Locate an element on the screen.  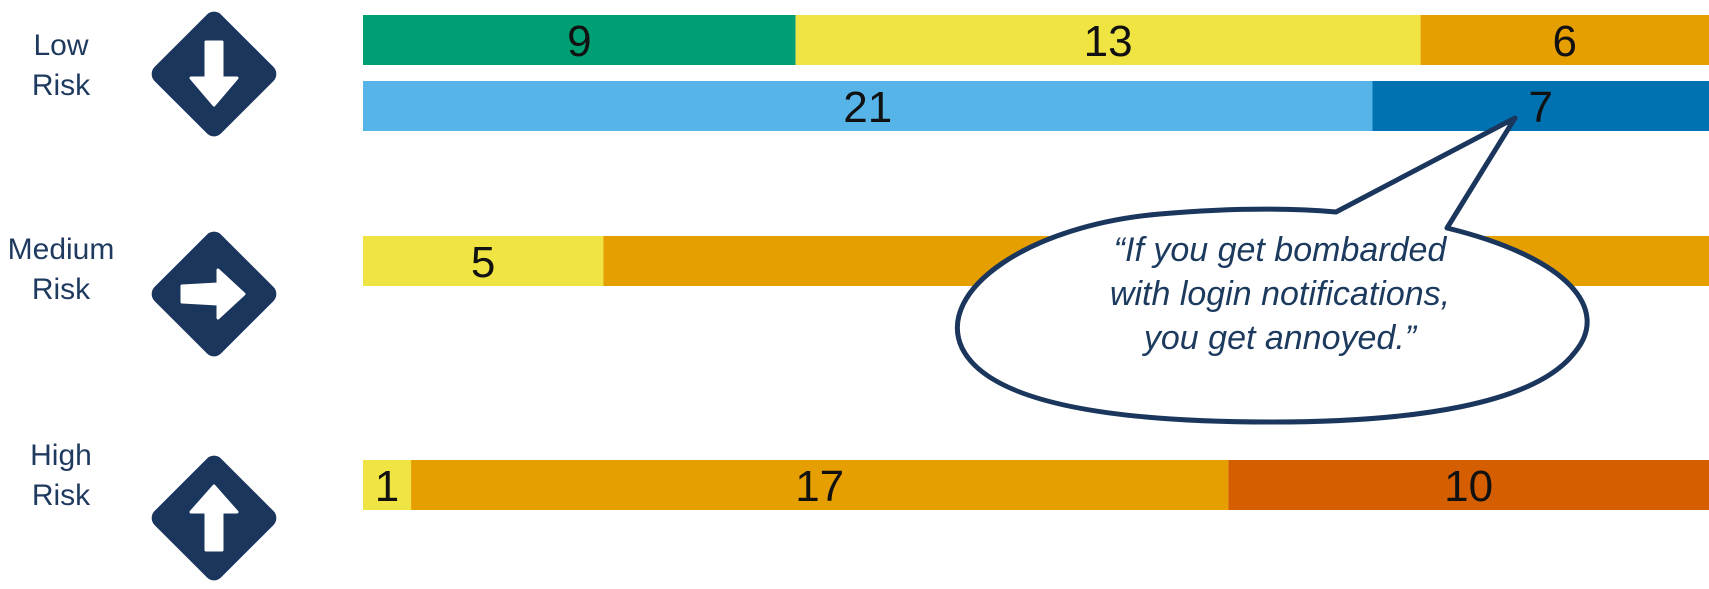
arrow-up-icon is located at coordinates (214, 518).